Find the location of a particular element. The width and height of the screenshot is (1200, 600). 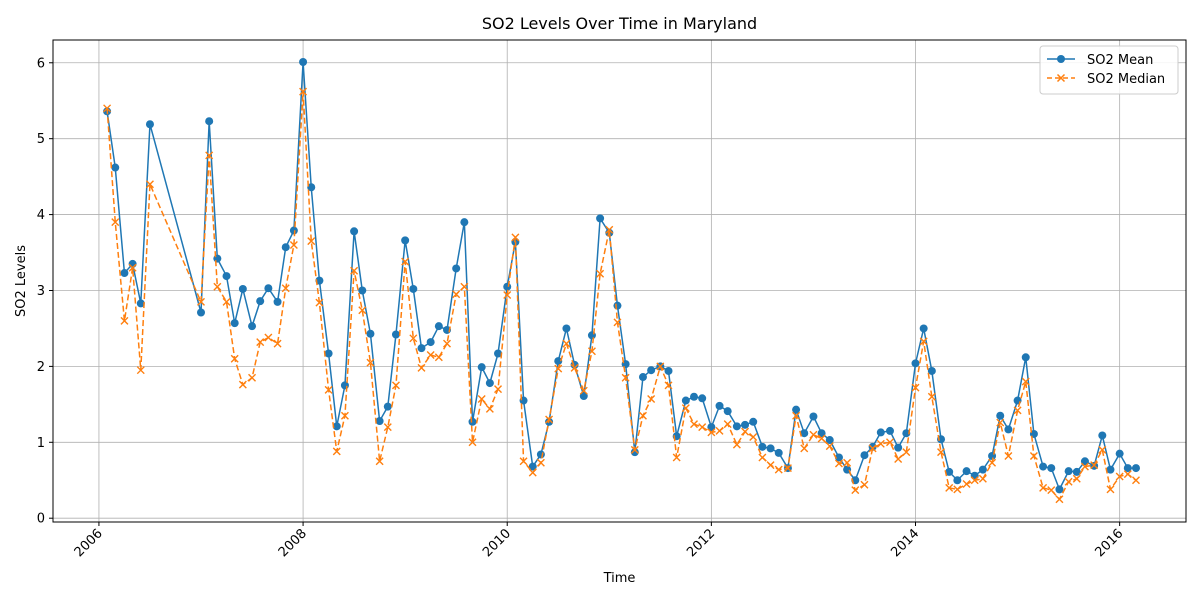

y-tick-label: 4 is located at coordinates (41, 215).